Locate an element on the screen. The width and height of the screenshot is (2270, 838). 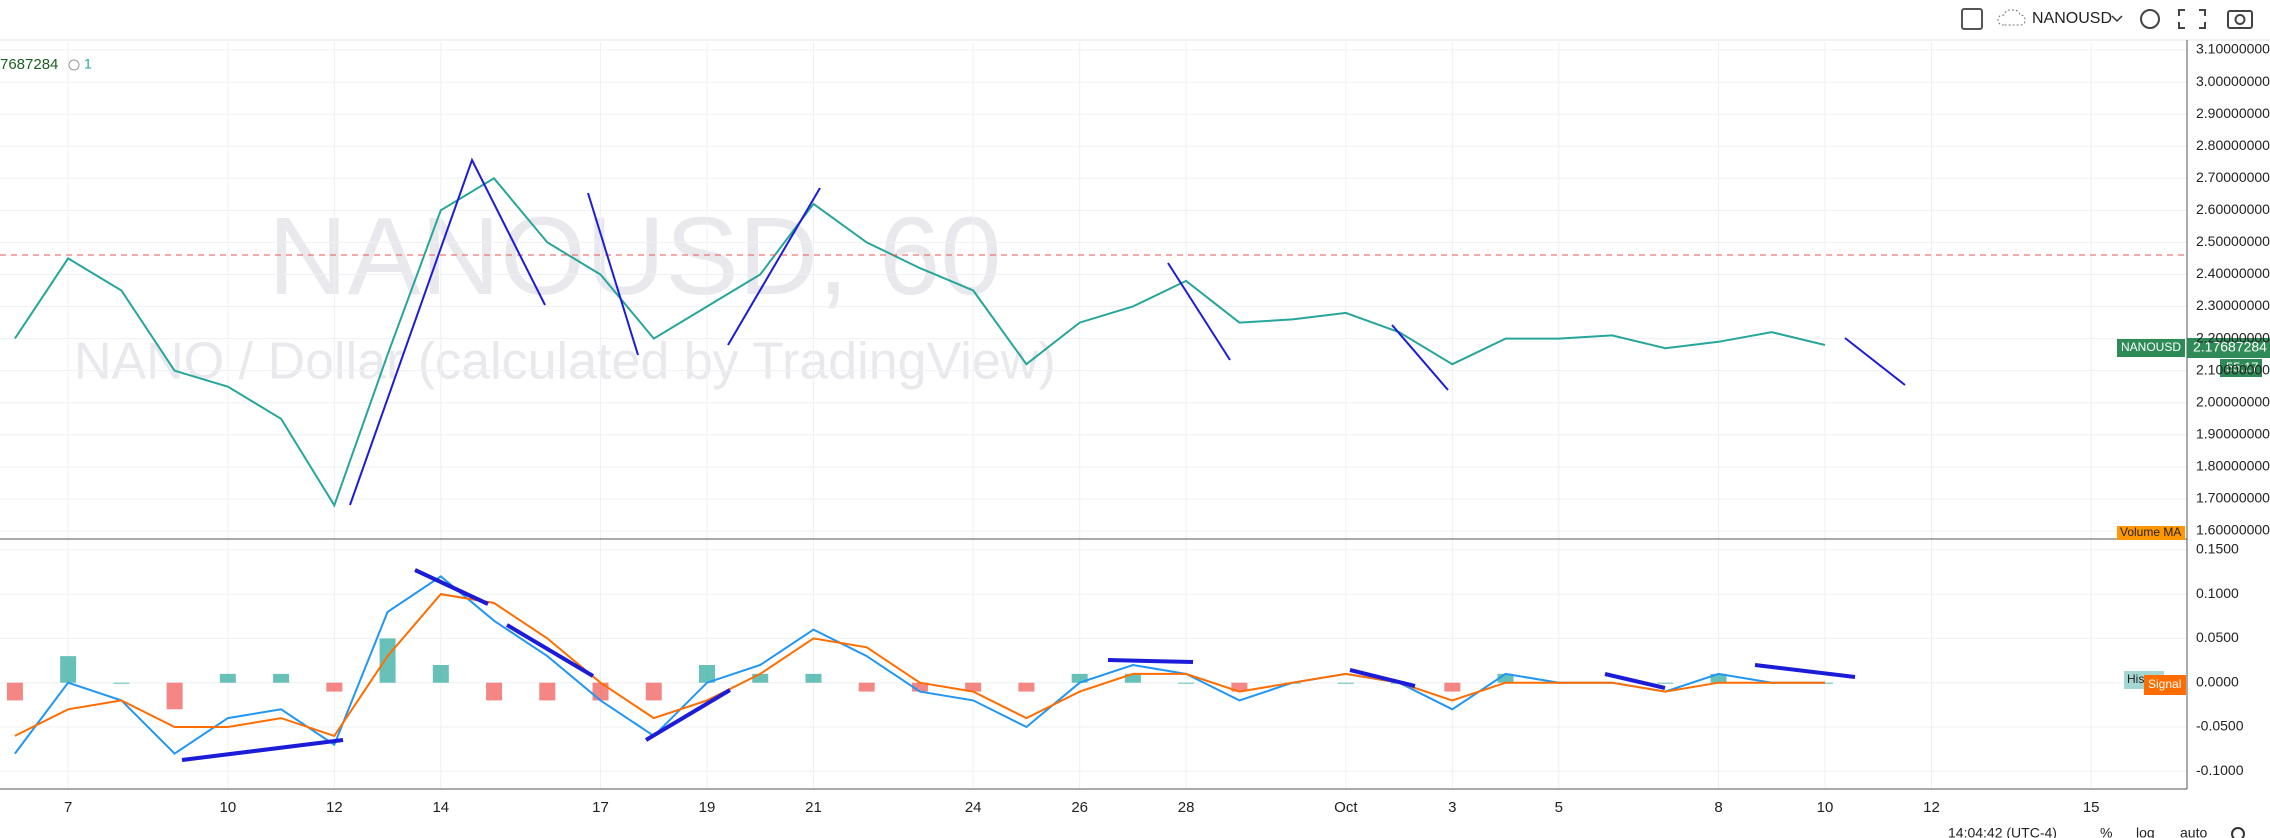
clock: 14:04:42 (UTC-4) is located at coordinates (2002, 831).